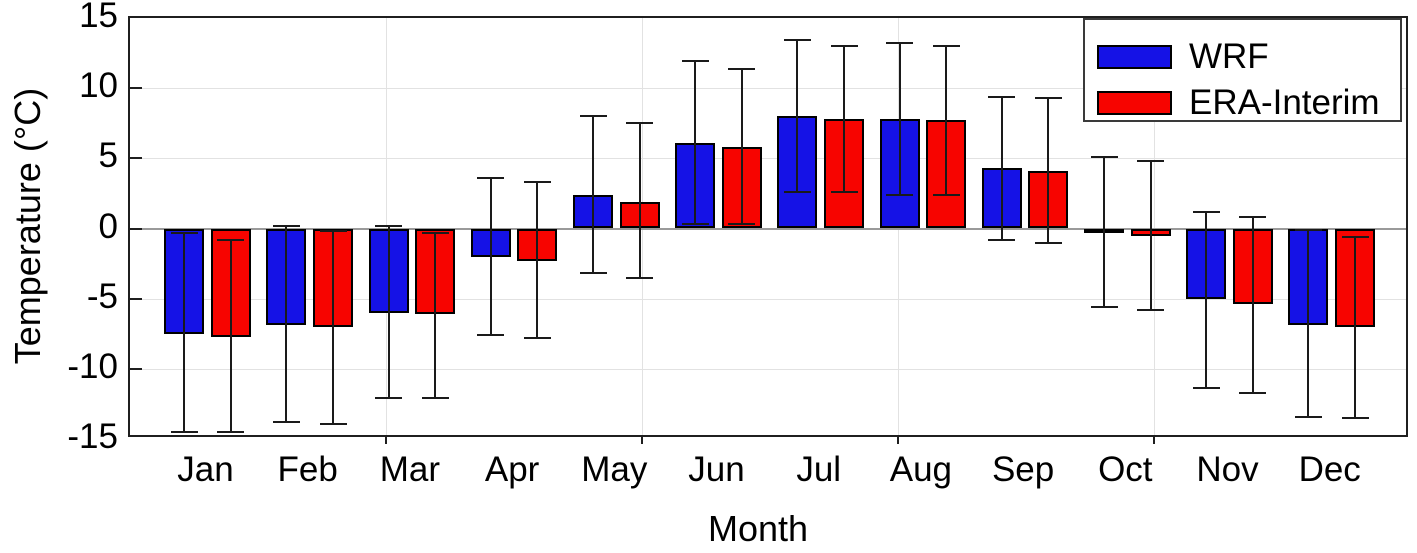  I want to click on x-tick-label-mar: Mar, so click(410, 469).